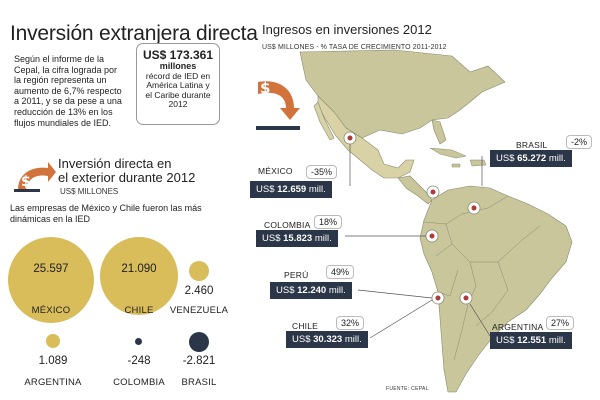 The height and width of the screenshot is (400, 600). I want to click on jamaica-land, so click(456, 165).